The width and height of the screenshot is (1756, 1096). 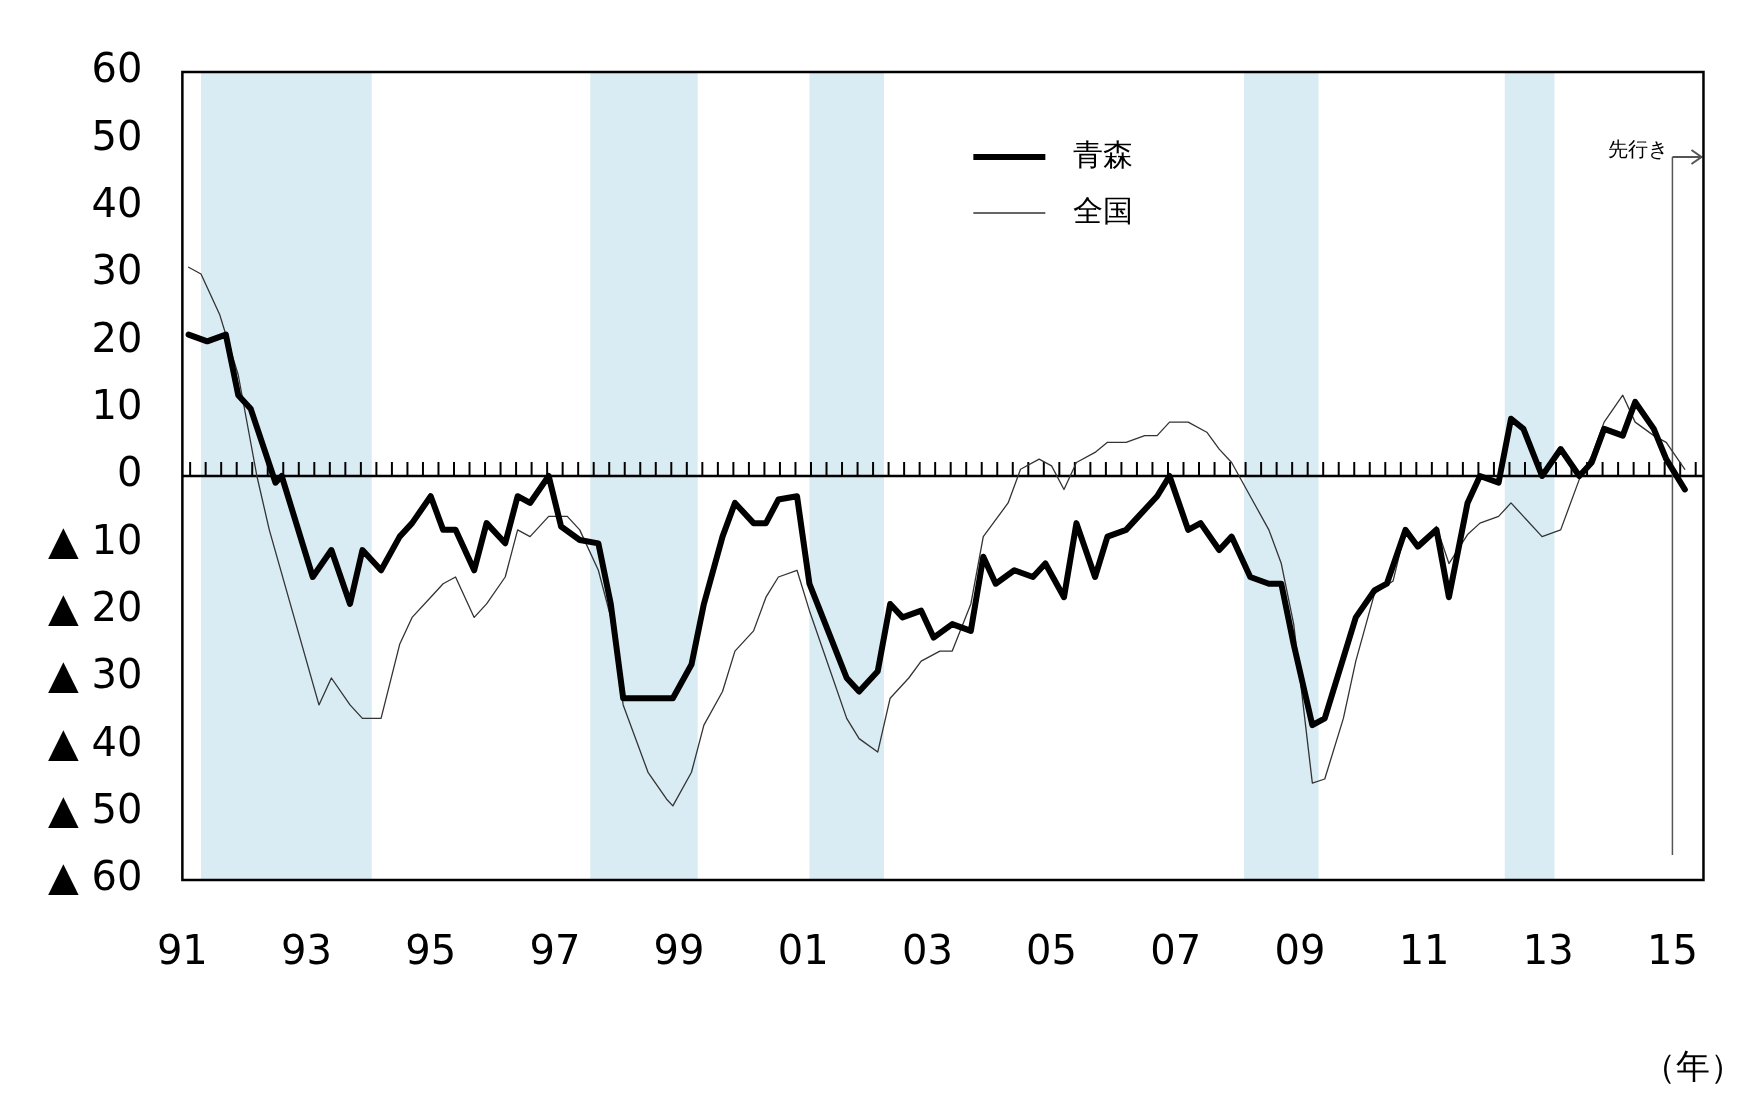 What do you see at coordinates (117, 337) in the screenshot?
I see `y-tick-label: 20` at bounding box center [117, 337].